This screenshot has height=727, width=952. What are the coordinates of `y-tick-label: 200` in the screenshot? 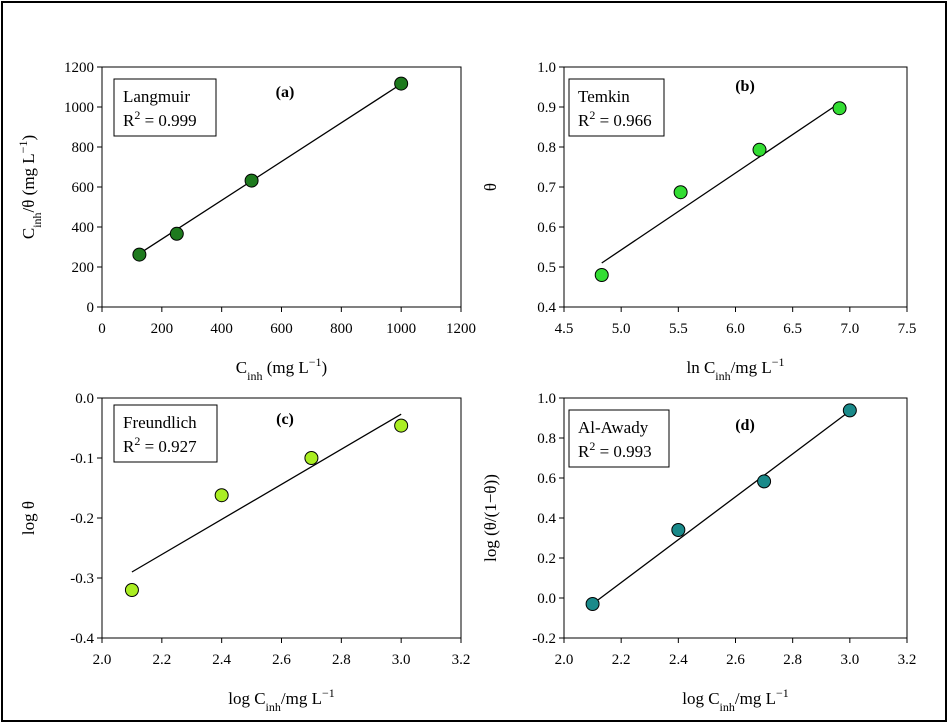 It's located at (83, 268).